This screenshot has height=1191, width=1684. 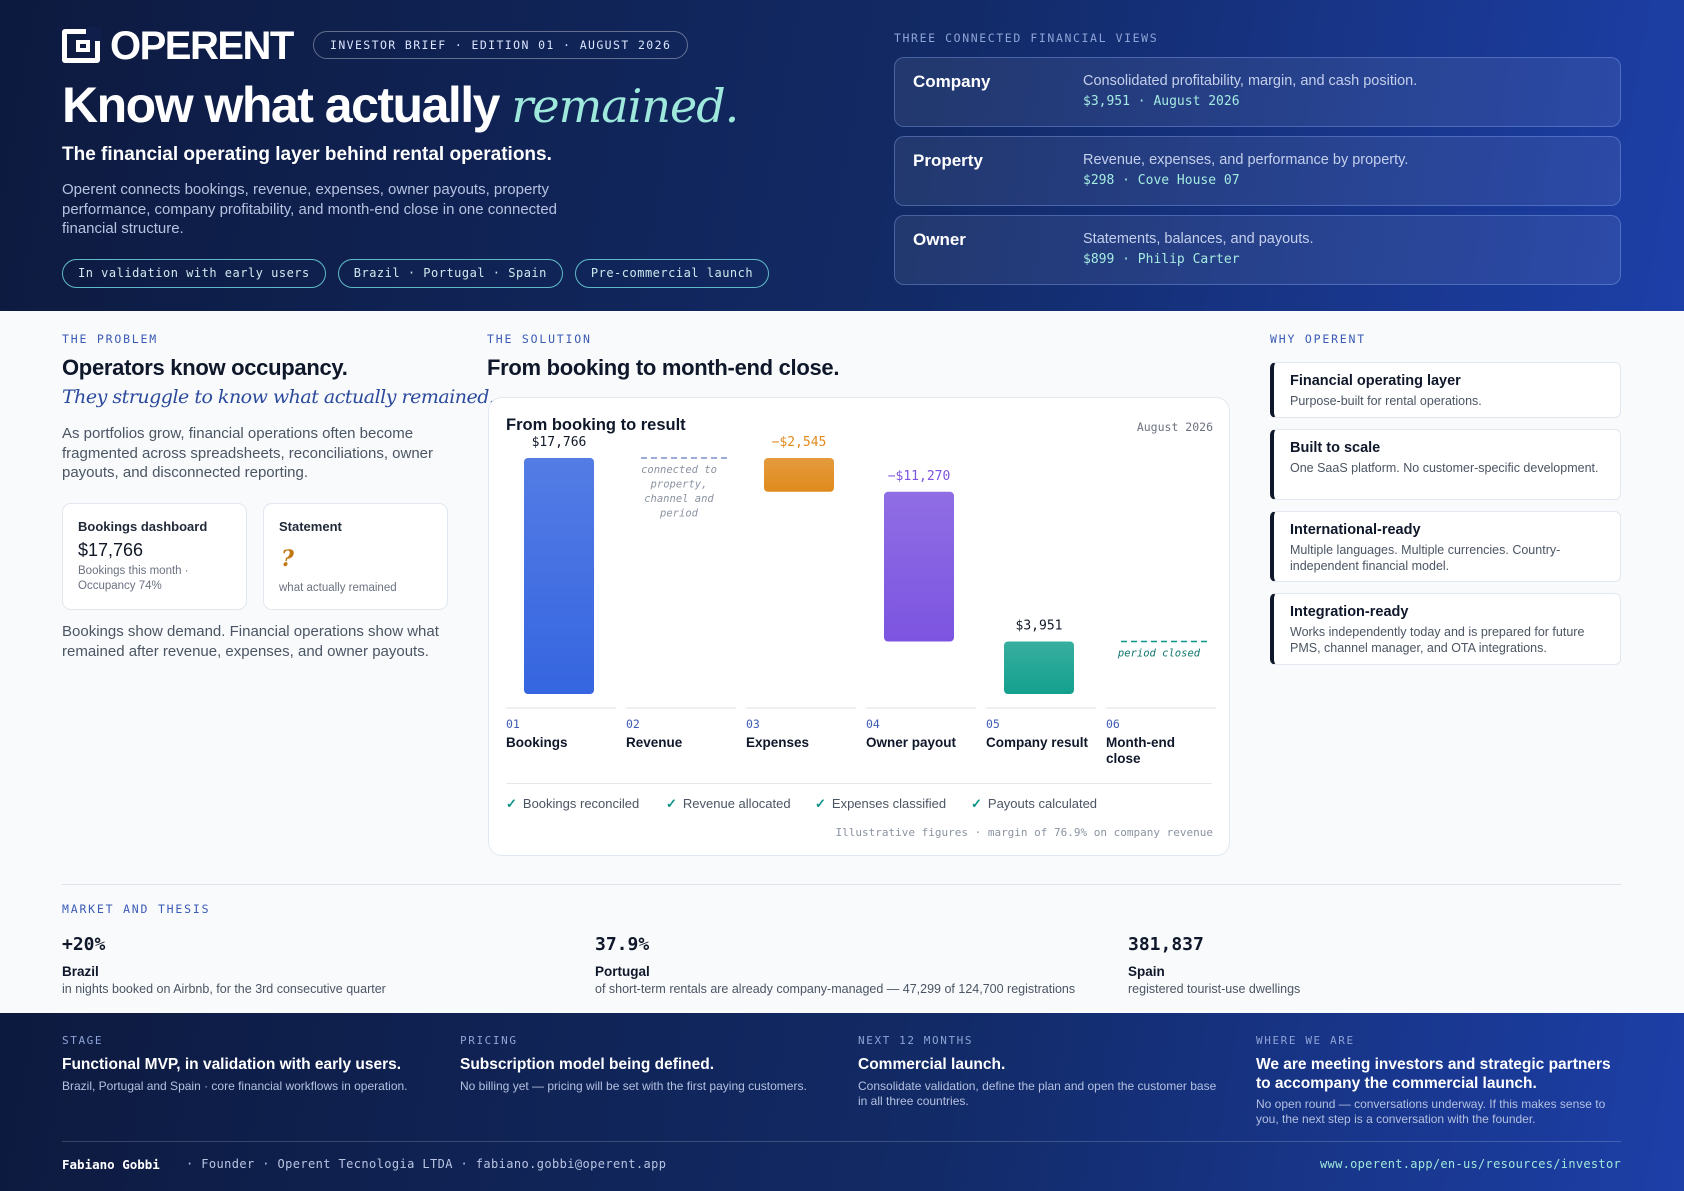 What do you see at coordinates (1161, 180) in the screenshot?
I see `view-value: $298 · Cove House 07` at bounding box center [1161, 180].